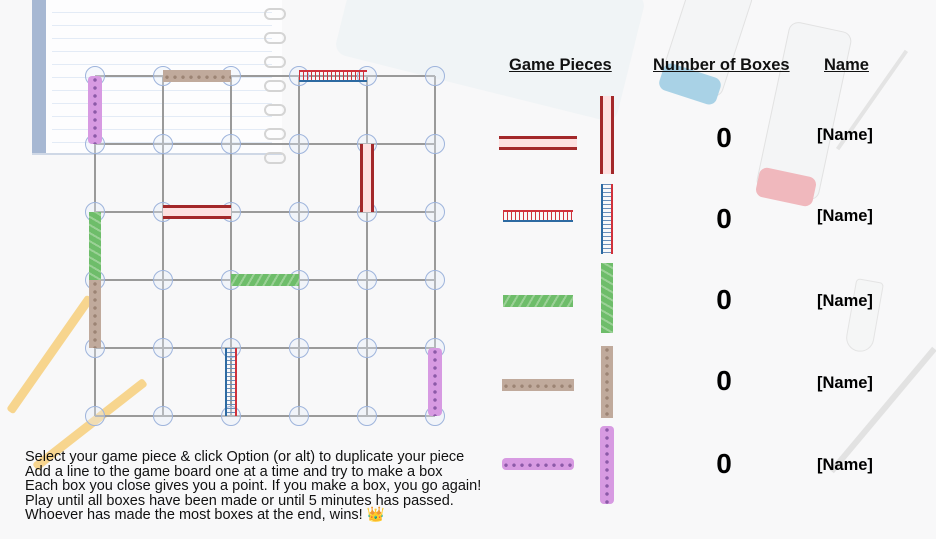 The width and height of the screenshot is (936, 539). What do you see at coordinates (538, 216) in the screenshot?
I see `game-piece-dna-horizontal` at bounding box center [538, 216].